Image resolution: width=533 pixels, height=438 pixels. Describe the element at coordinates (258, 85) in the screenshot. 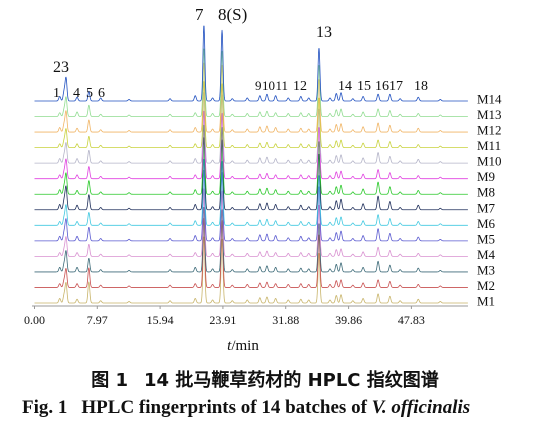

I see `peak-label-9: 9` at that location.